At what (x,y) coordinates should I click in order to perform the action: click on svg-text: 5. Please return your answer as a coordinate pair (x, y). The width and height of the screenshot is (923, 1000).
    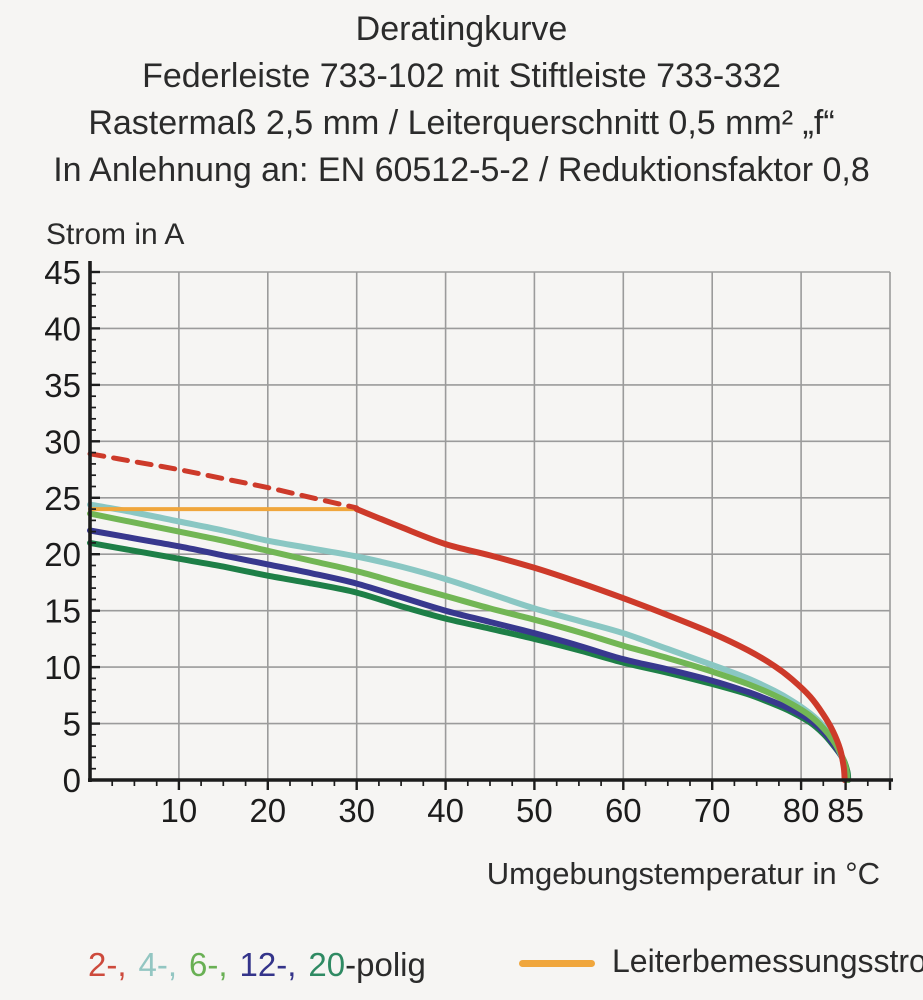
    Looking at the image, I should click on (72, 724).